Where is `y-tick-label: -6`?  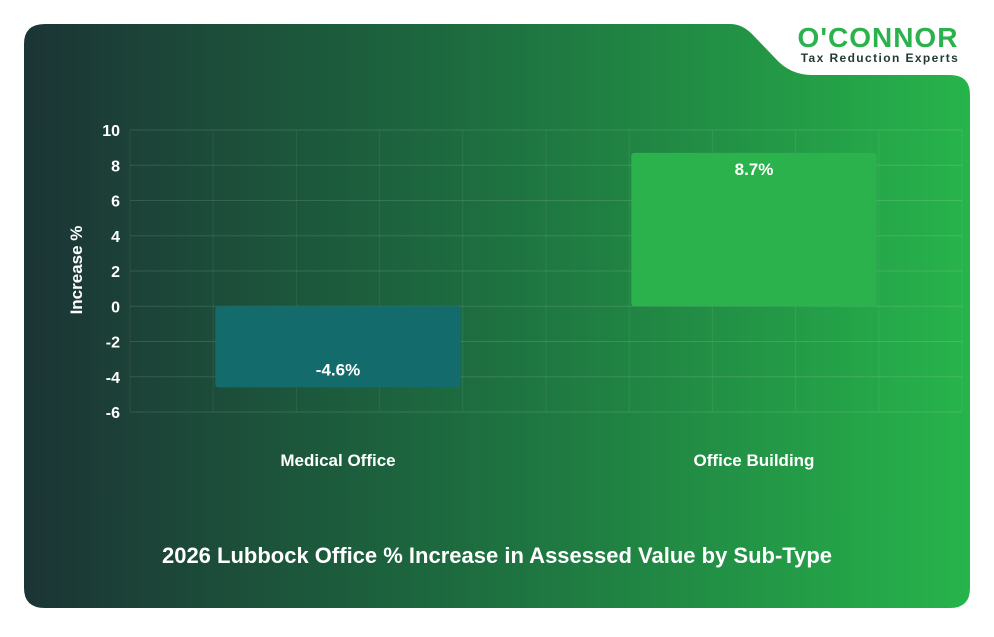
y-tick-label: -6 is located at coordinates (113, 413).